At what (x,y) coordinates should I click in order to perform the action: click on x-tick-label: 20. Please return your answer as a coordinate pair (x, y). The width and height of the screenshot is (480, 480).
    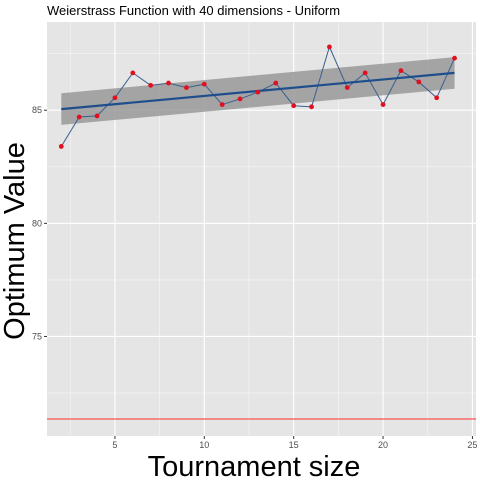
    Looking at the image, I should click on (383, 445).